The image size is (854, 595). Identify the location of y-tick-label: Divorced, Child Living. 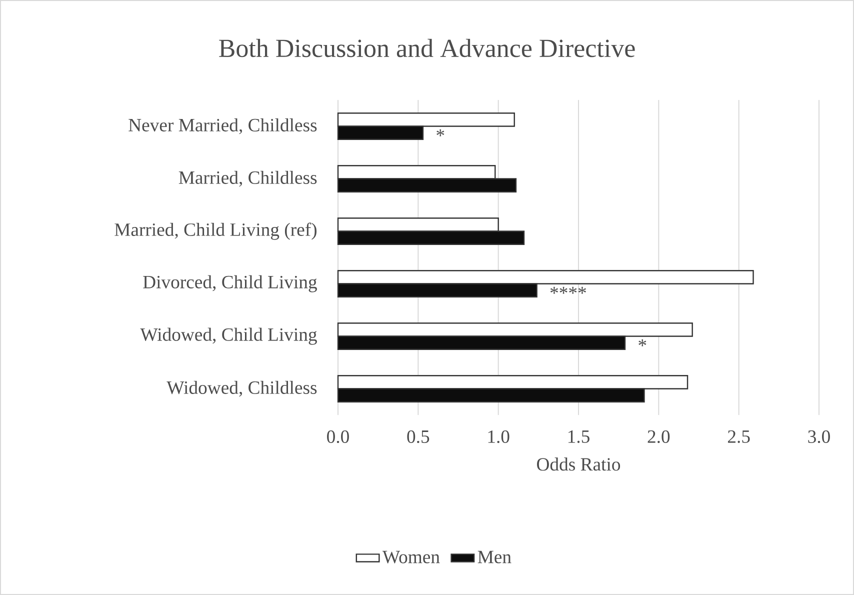
(230, 283).